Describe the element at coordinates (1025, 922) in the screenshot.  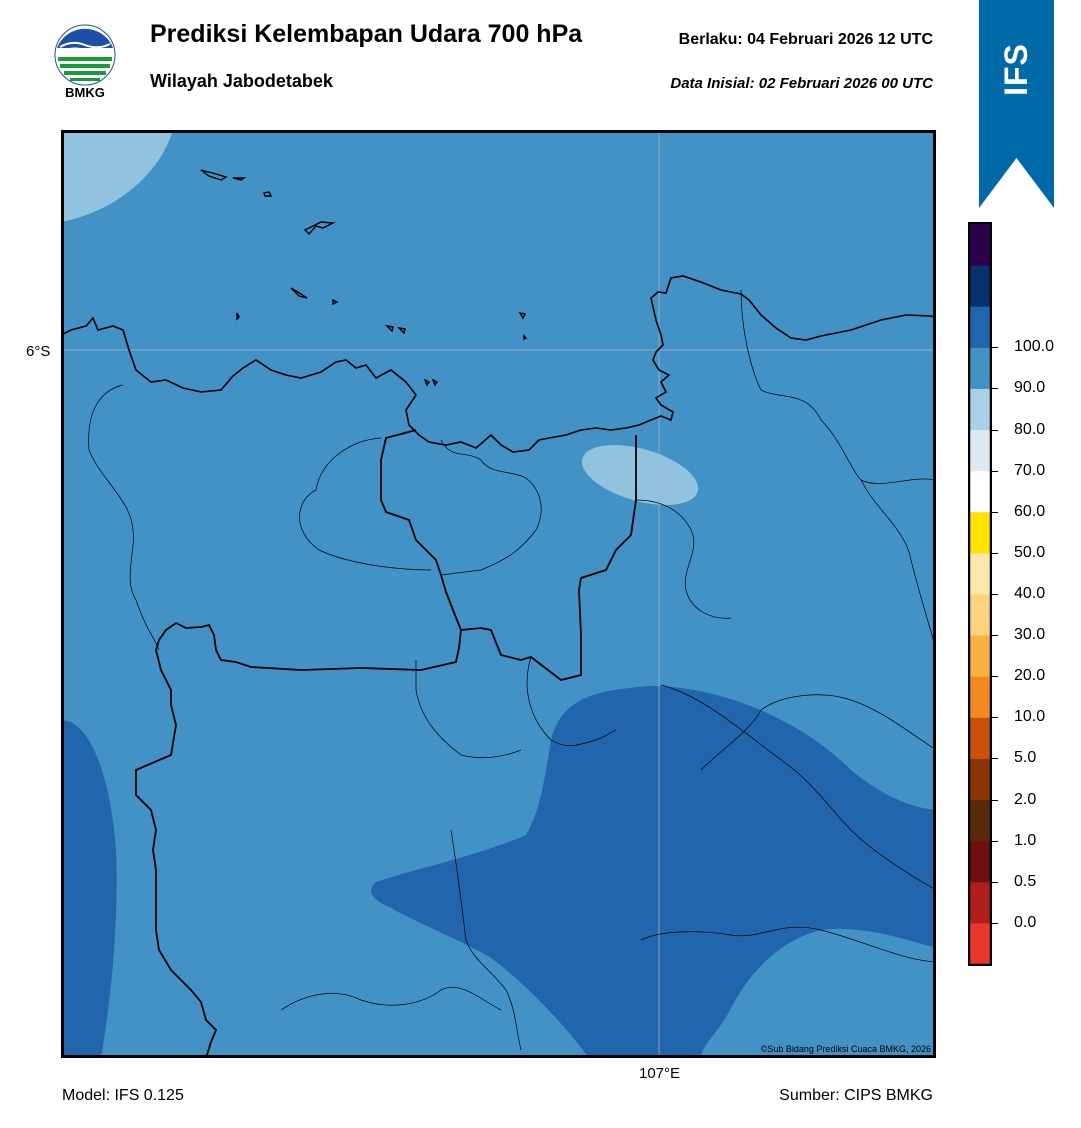
I see `colorbar-tick-label: 0.0` at that location.